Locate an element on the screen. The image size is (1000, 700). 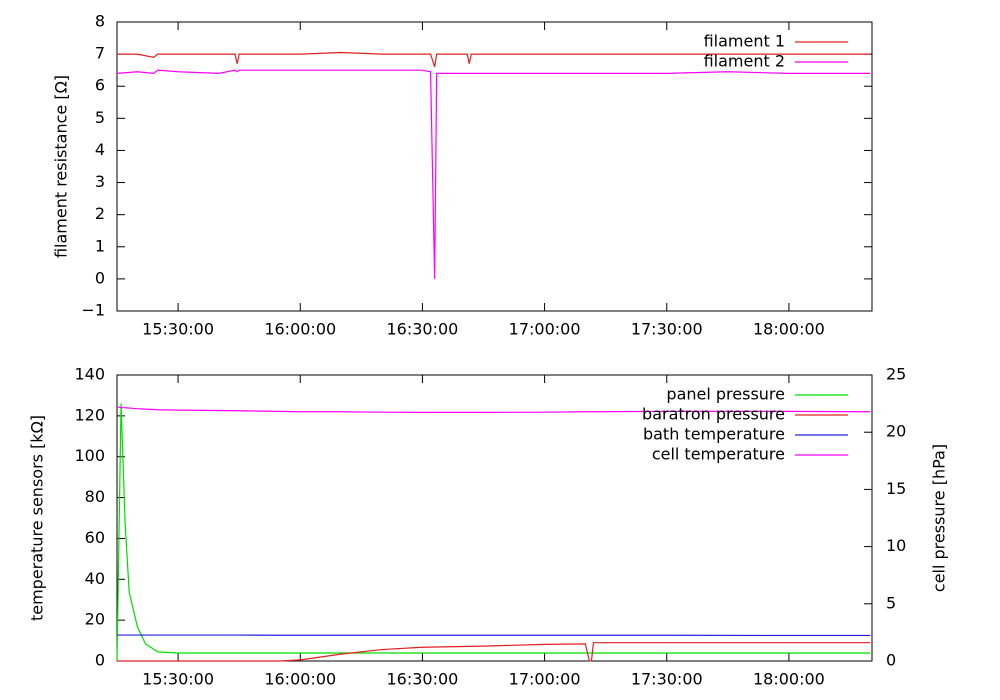
y-tick-label: 8 is located at coordinates (100, 21).